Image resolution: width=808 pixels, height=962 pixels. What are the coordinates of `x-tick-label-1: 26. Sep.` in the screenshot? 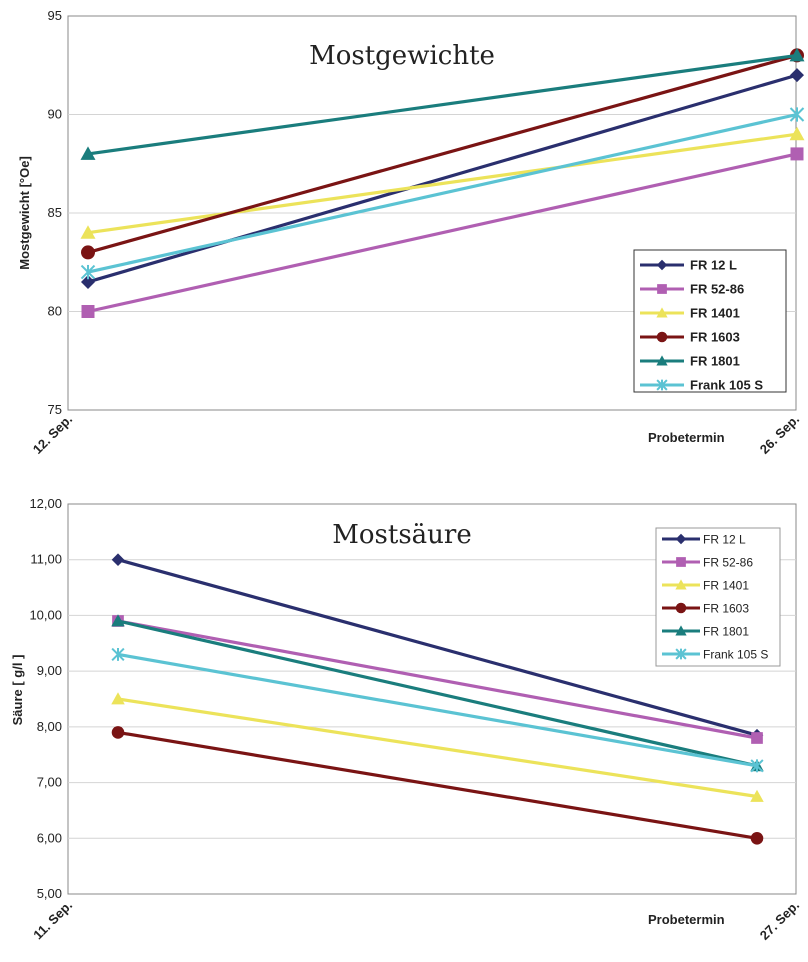 It's located at (779, 434).